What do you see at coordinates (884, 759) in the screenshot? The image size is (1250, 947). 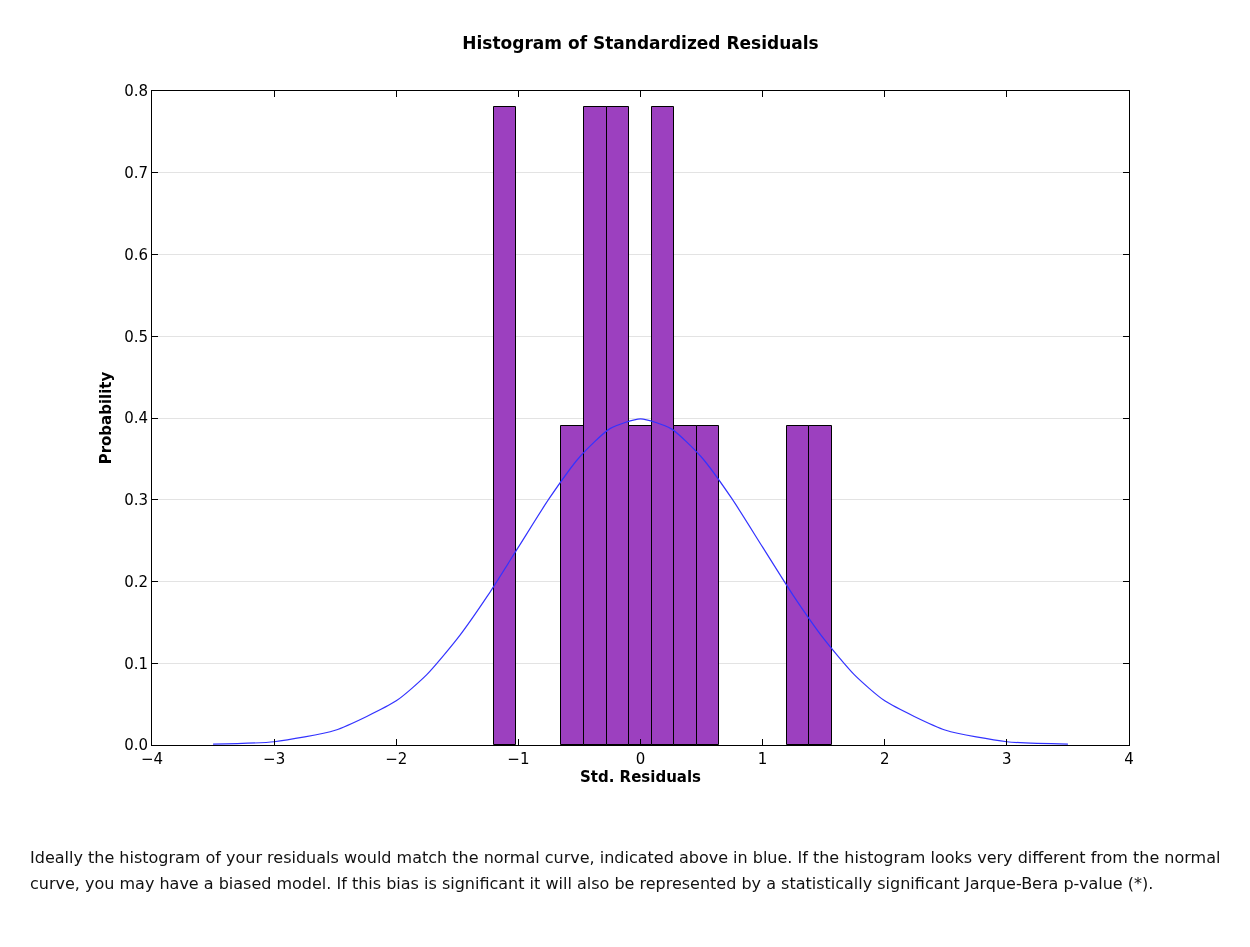 I see `x-tick-label: 2` at bounding box center [884, 759].